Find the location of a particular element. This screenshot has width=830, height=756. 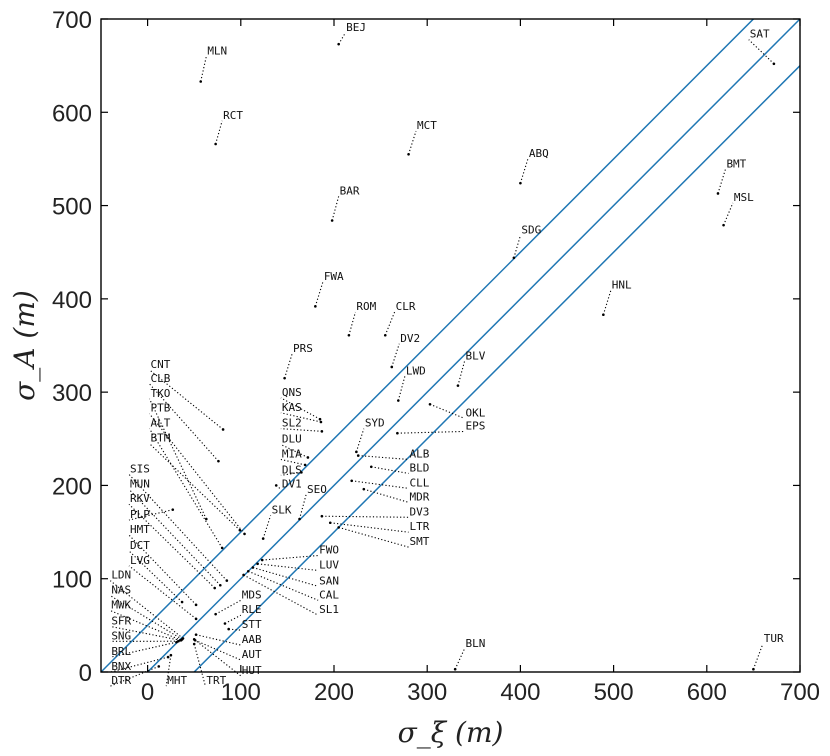

label-ldn: LDN is located at coordinates (121, 575).